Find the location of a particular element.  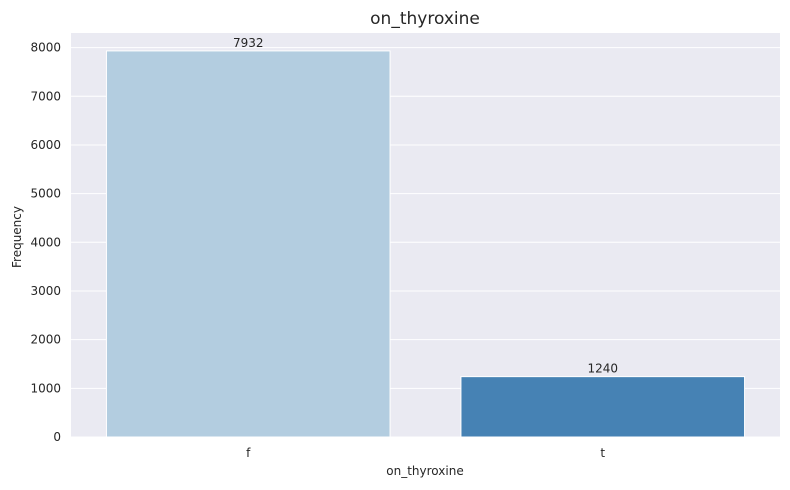

y-axis-label: Frequency is located at coordinates (17, 237).